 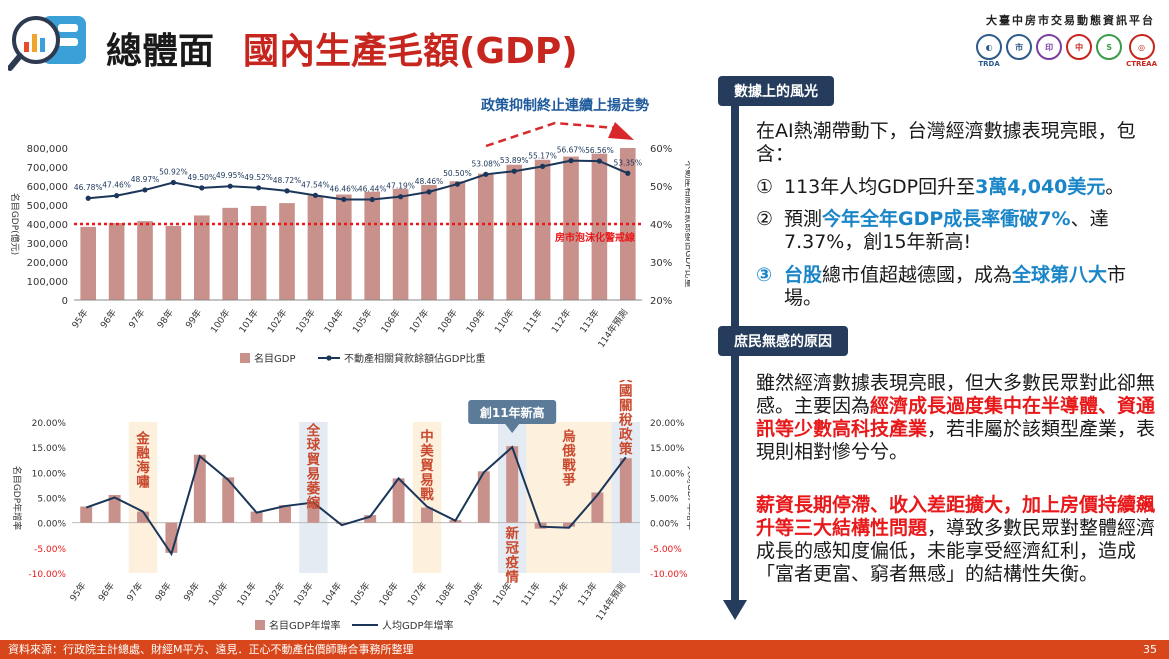 I want to click on y-tick-label: 10.00%, so click(x=49, y=474).